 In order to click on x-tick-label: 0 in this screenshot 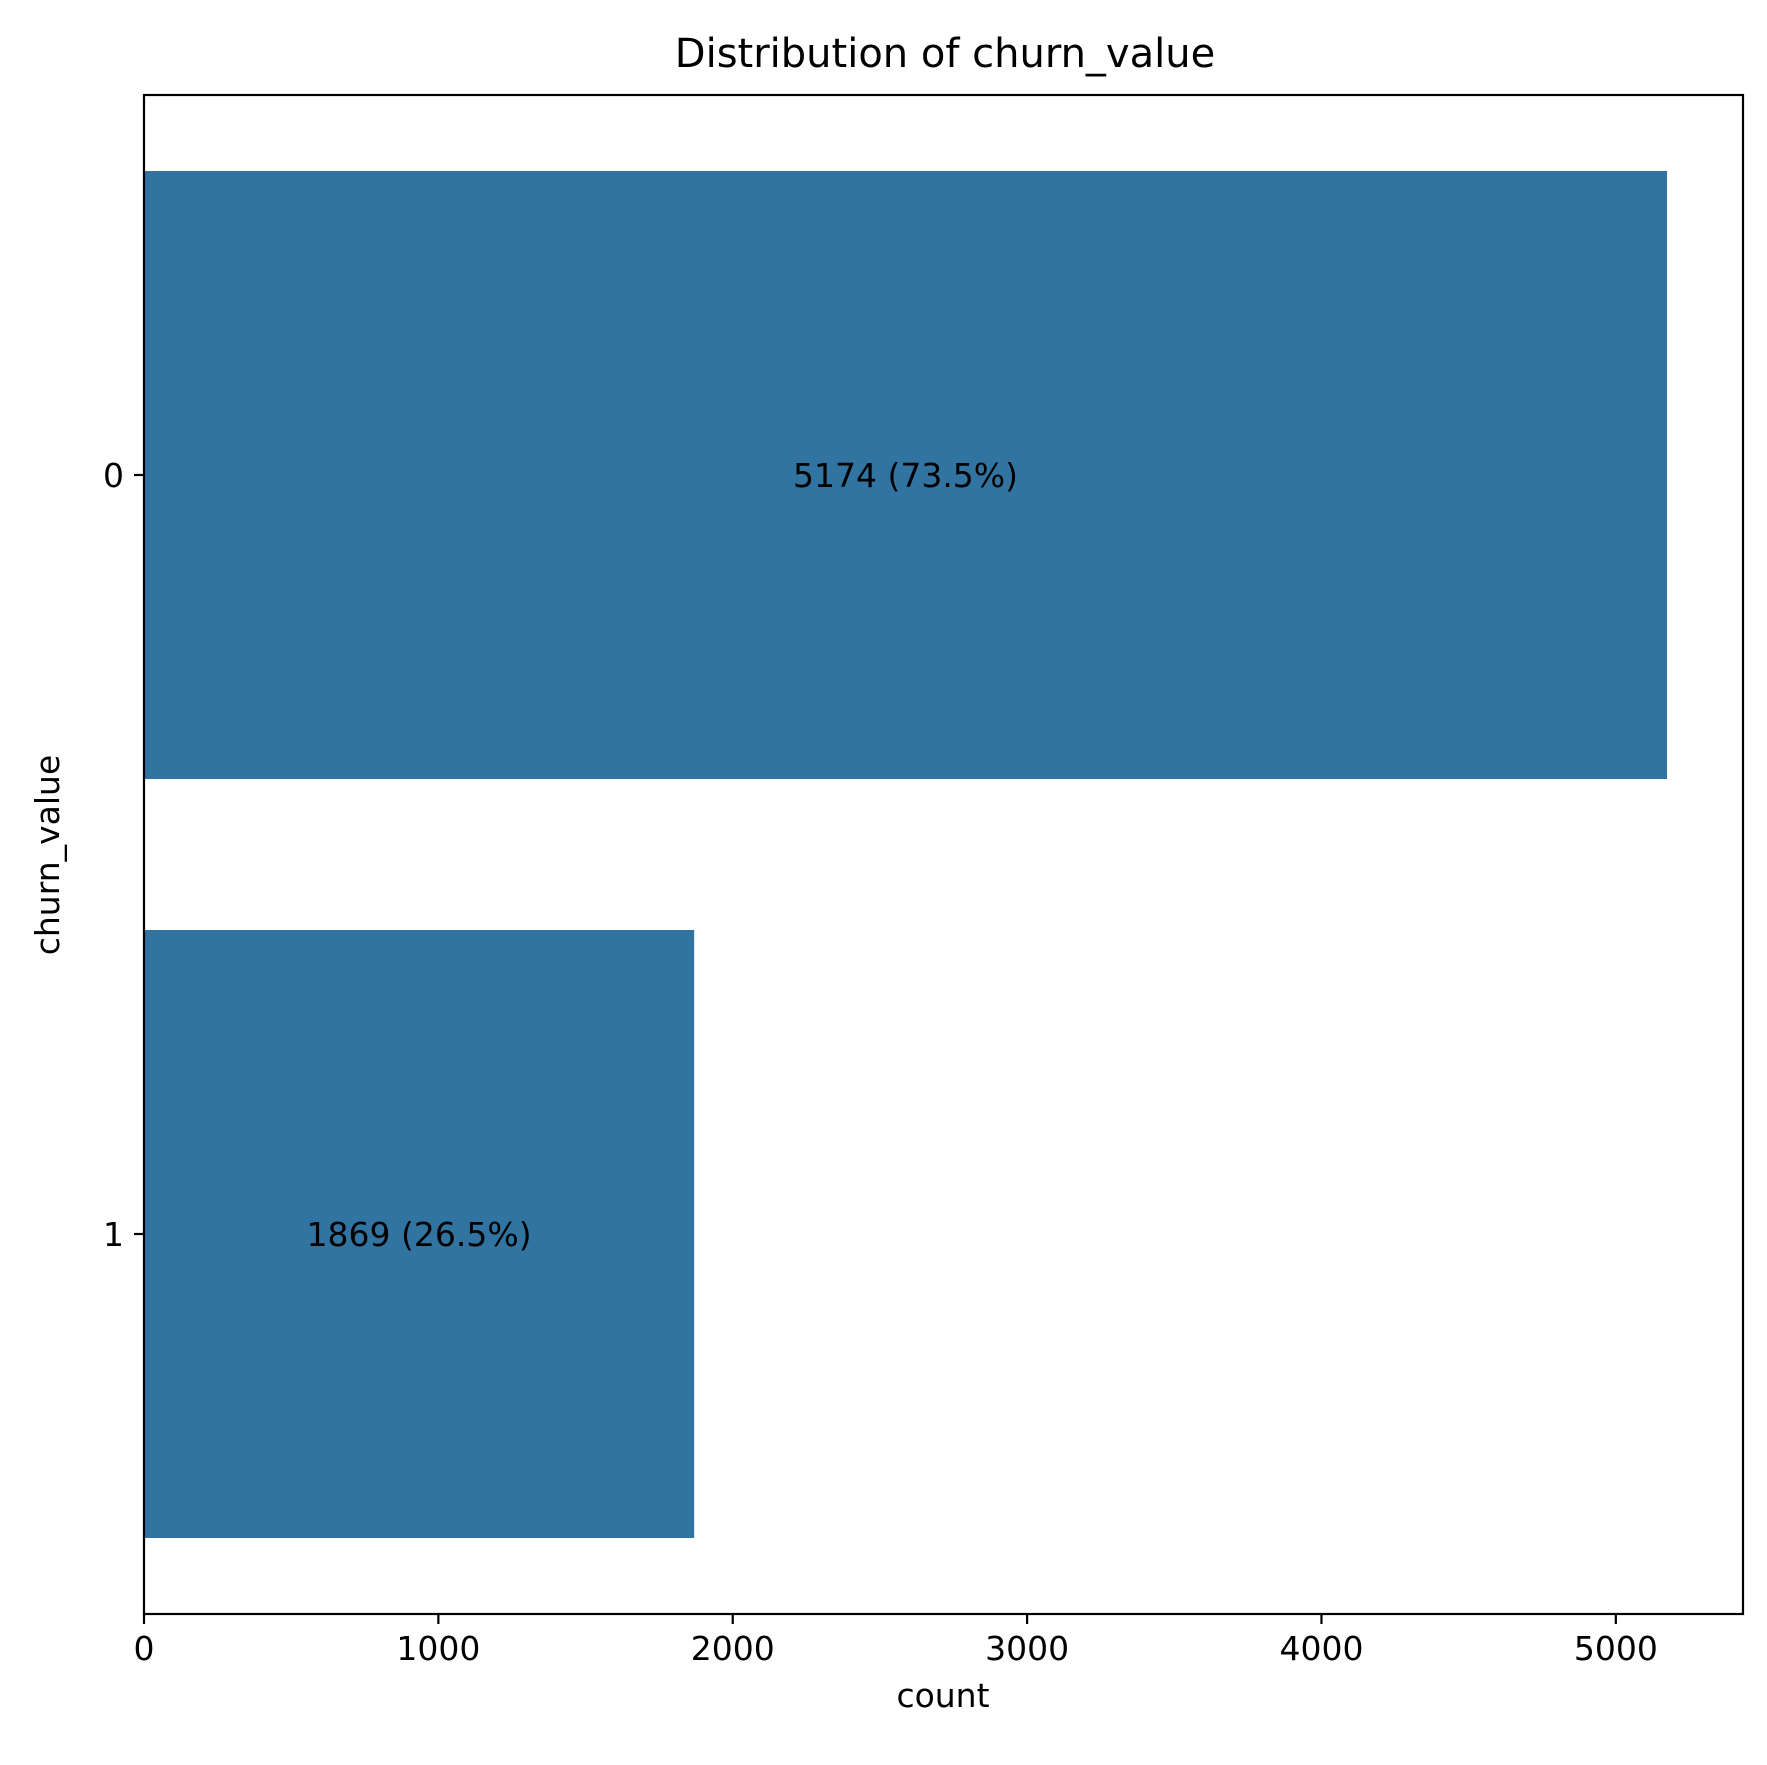, I will do `click(144, 1648)`.